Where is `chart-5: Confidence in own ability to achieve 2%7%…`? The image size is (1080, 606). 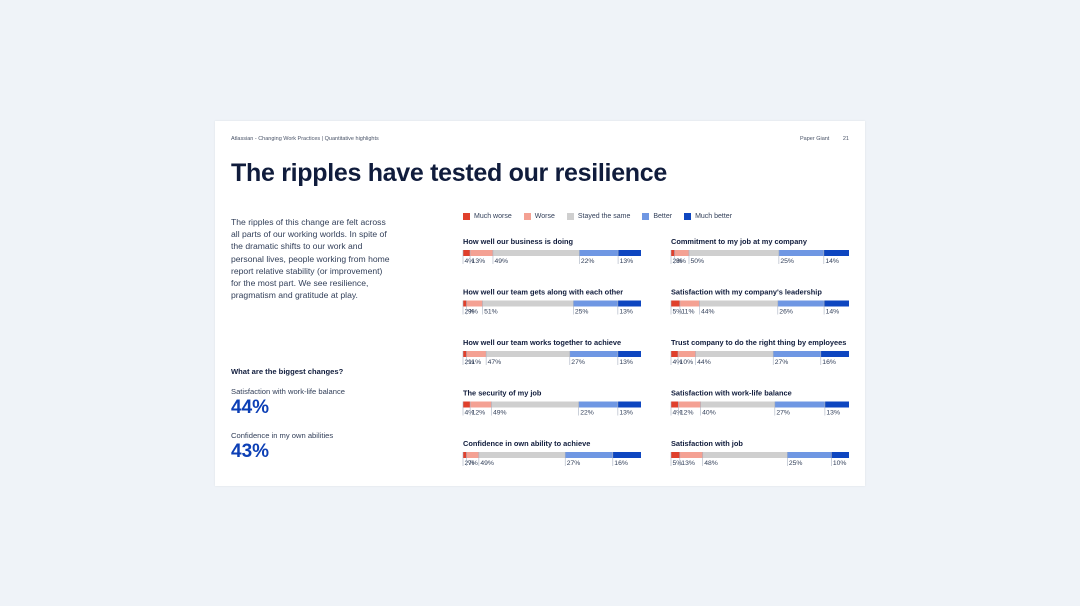 chart-5: Confidence in own ability to achieve 2%7%… is located at coordinates (551, 453).